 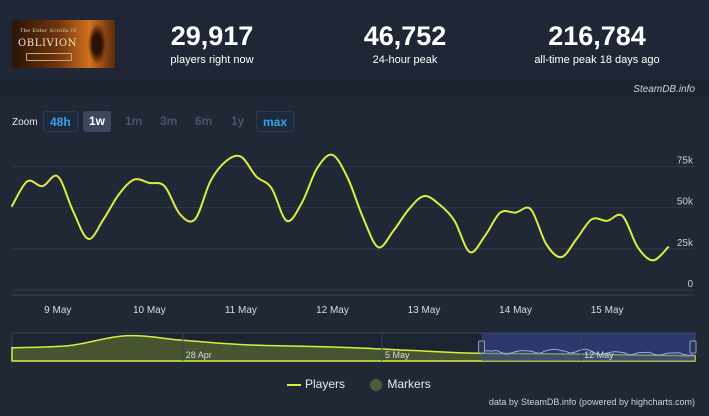 I want to click on steamdb-watermark: SteamDB.info, so click(x=664, y=89).